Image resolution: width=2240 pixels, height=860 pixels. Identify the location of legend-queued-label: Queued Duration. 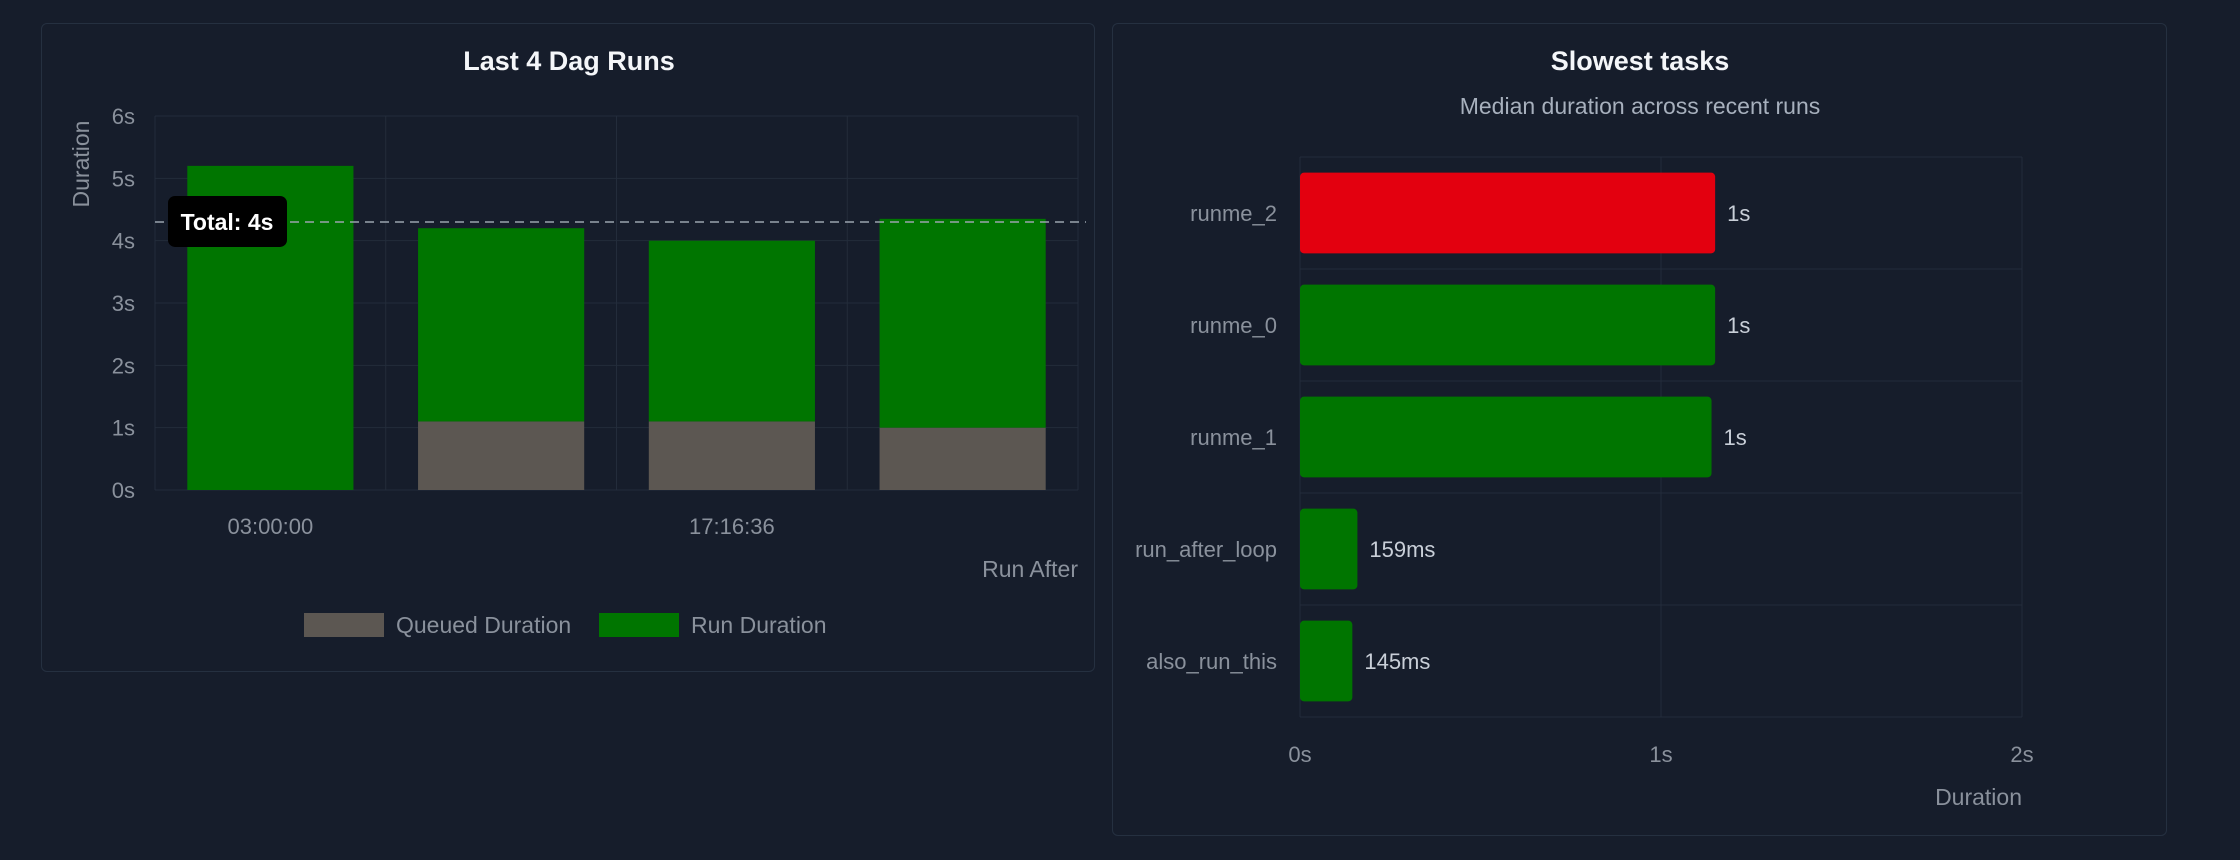
(483, 625).